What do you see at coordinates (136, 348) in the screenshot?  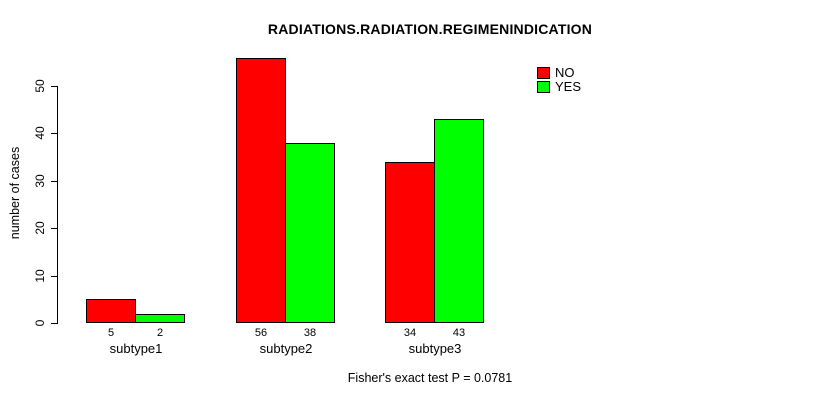 I see `category-label-subtype1: subtype1` at bounding box center [136, 348].